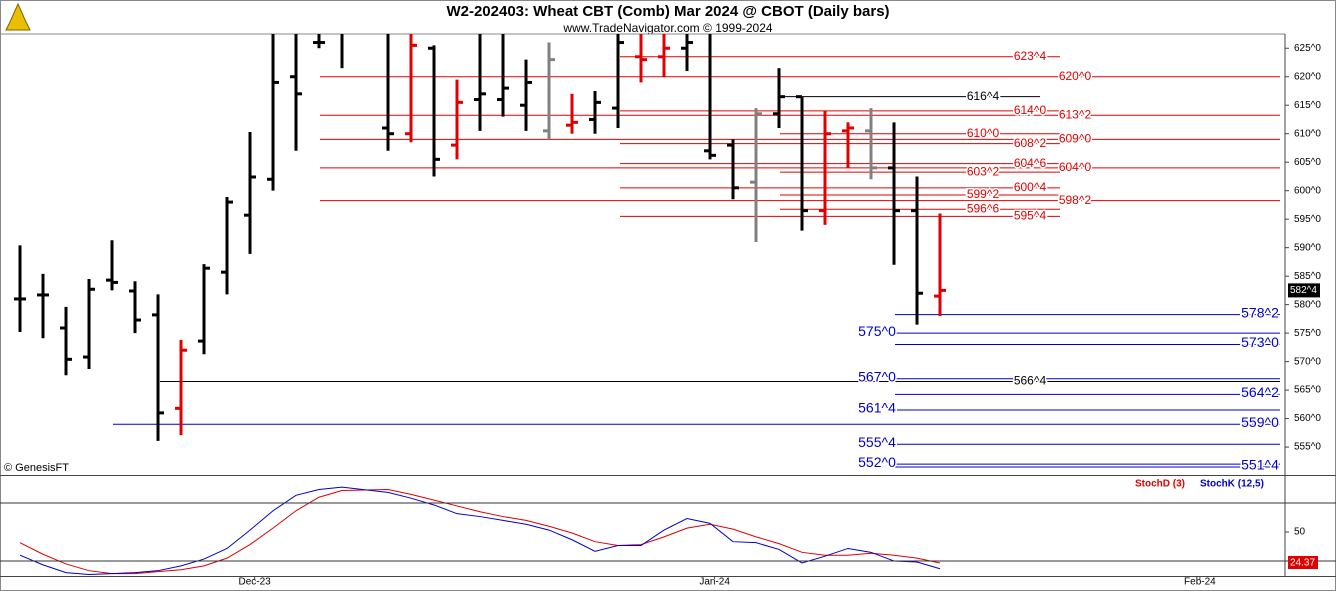 The height and width of the screenshot is (591, 1336). What do you see at coordinates (1307, 105) in the screenshot?
I see `y-tick-label: 615^0` at bounding box center [1307, 105].